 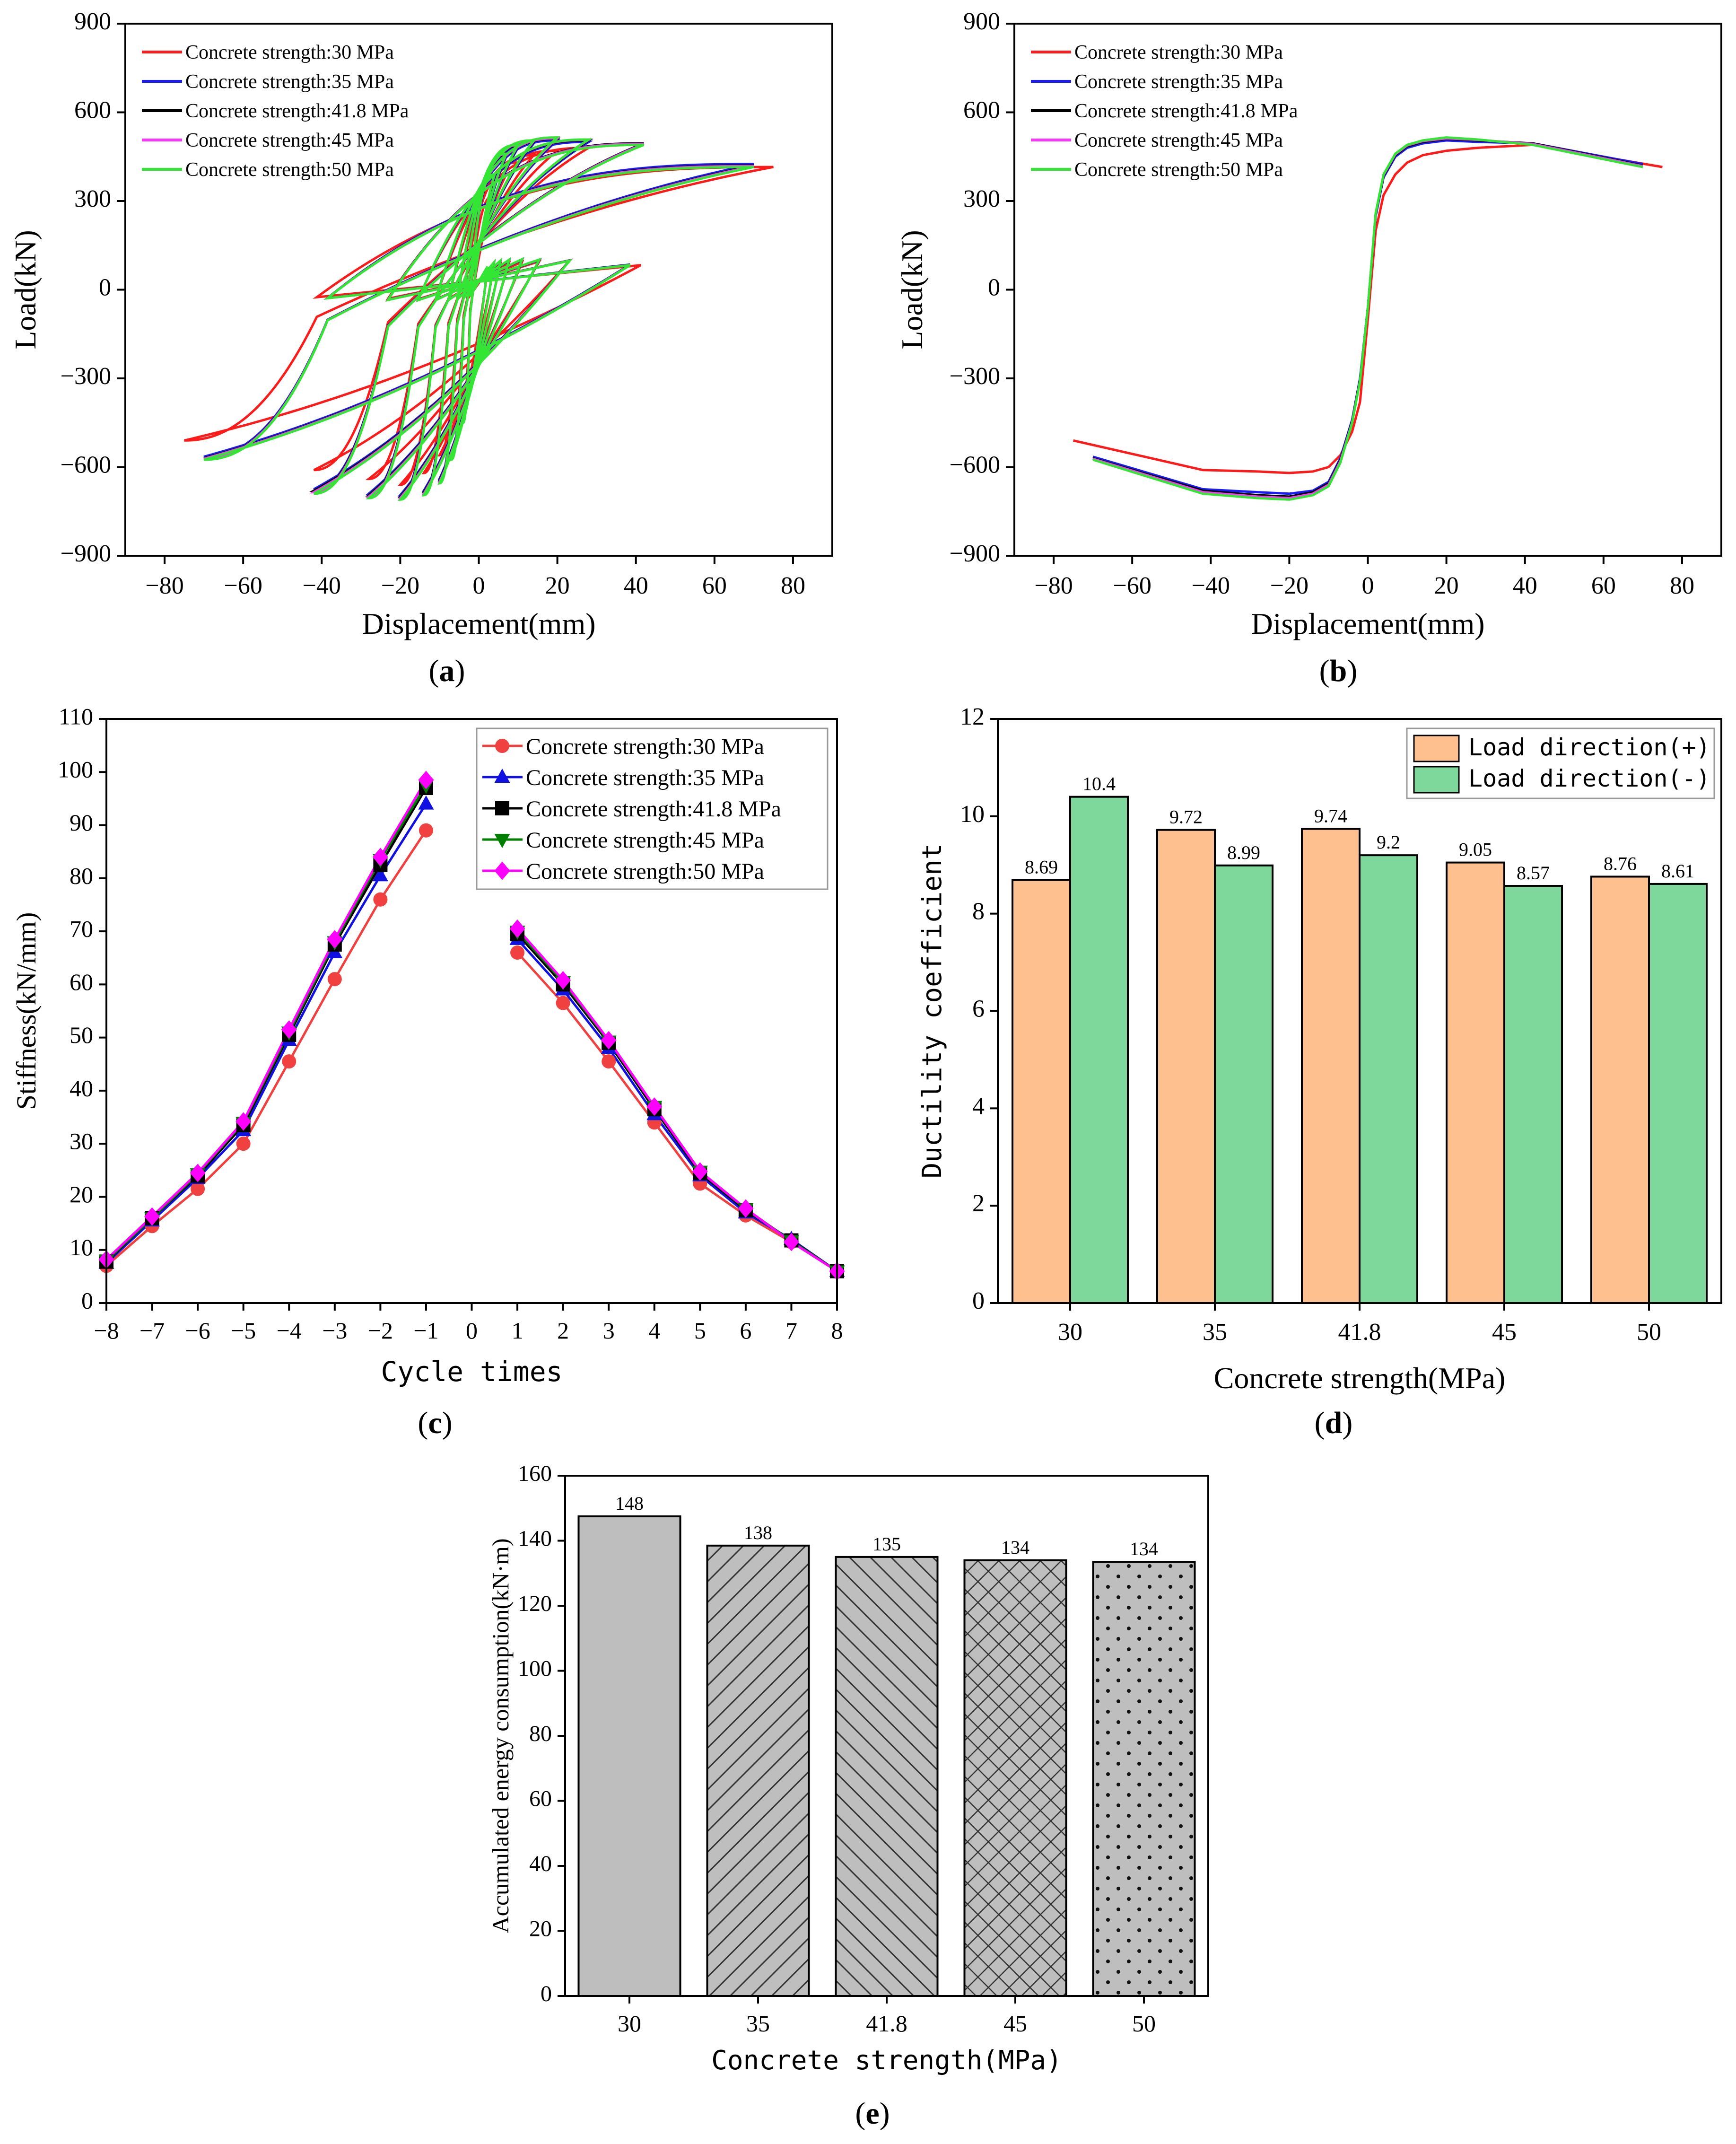 What do you see at coordinates (1560, 763) in the screenshot?
I see `legend: Load direction(+) Load direction(-)` at bounding box center [1560, 763].